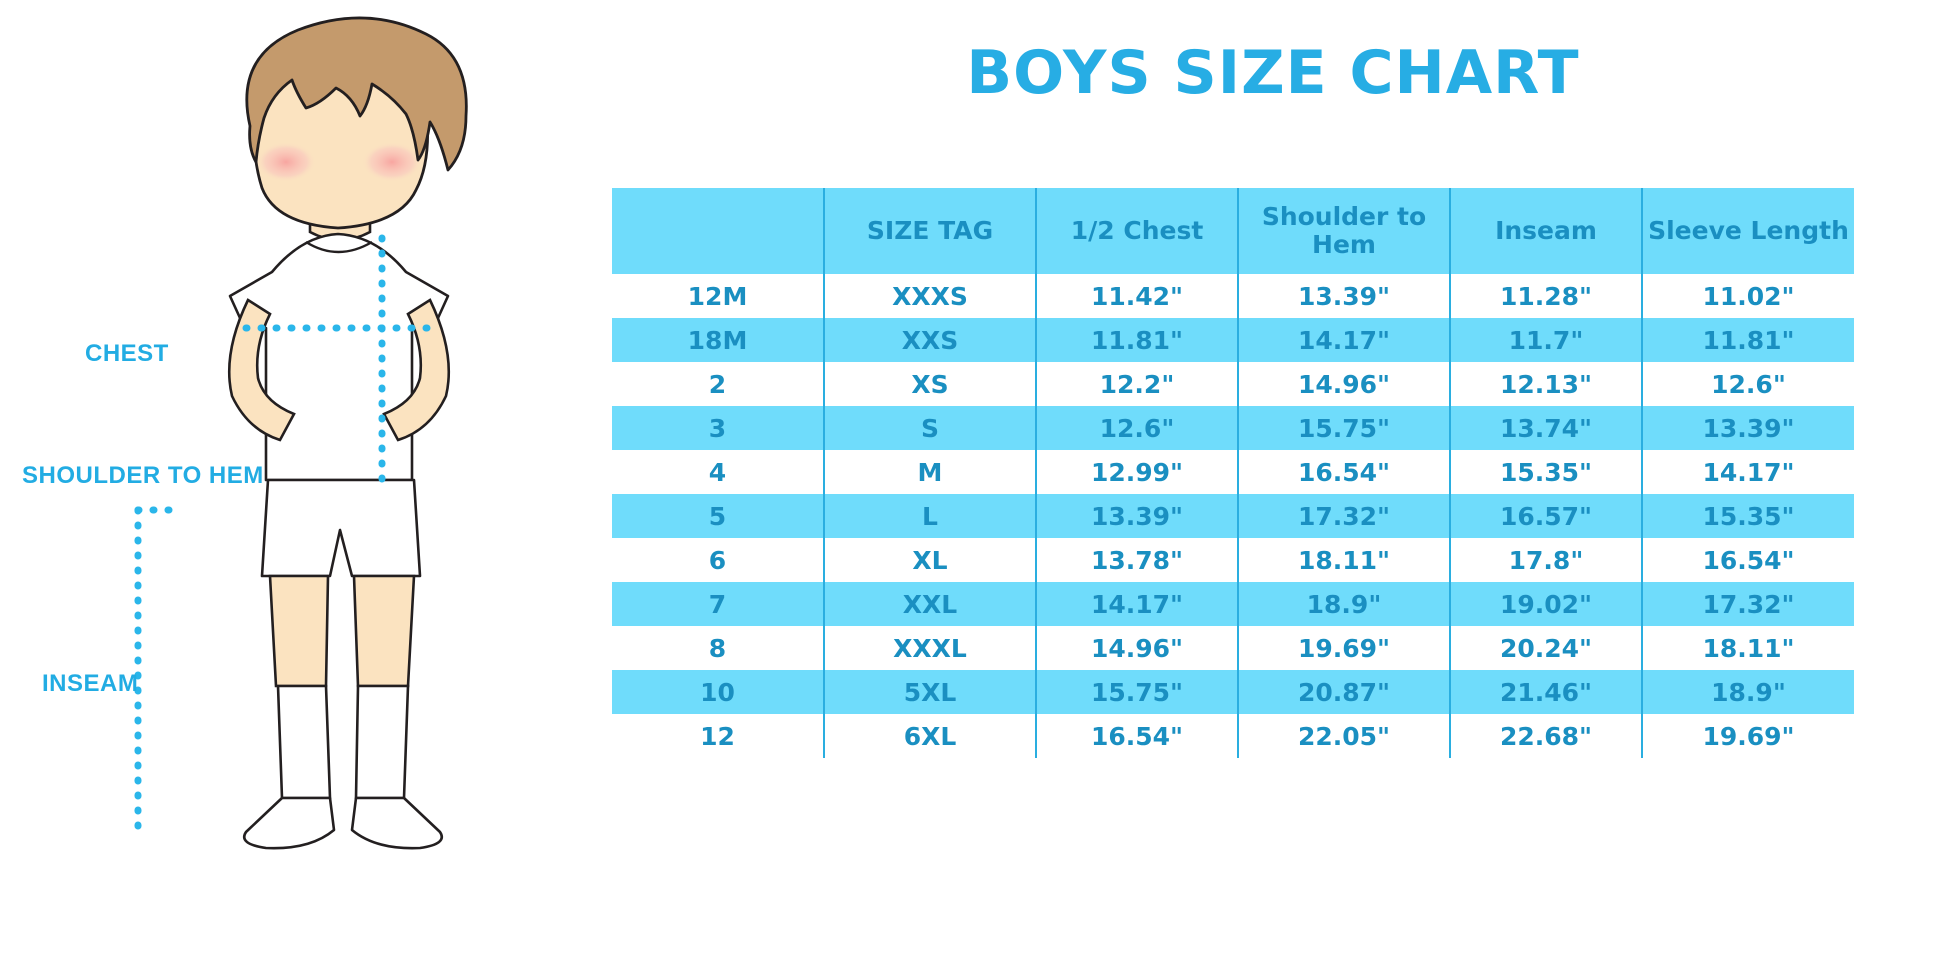 The height and width of the screenshot is (973, 1946). I want to click on cell-sleeve-length: 19.69", so click(1747, 736).